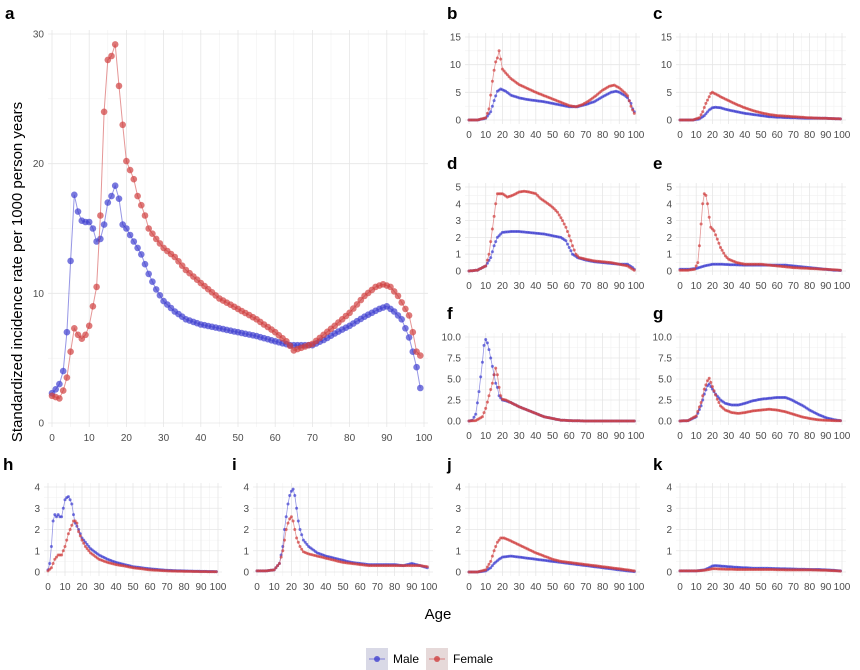 This screenshot has height=670, width=860. What do you see at coordinates (551, 555) in the screenshot?
I see `series-female-j` at bounding box center [551, 555].